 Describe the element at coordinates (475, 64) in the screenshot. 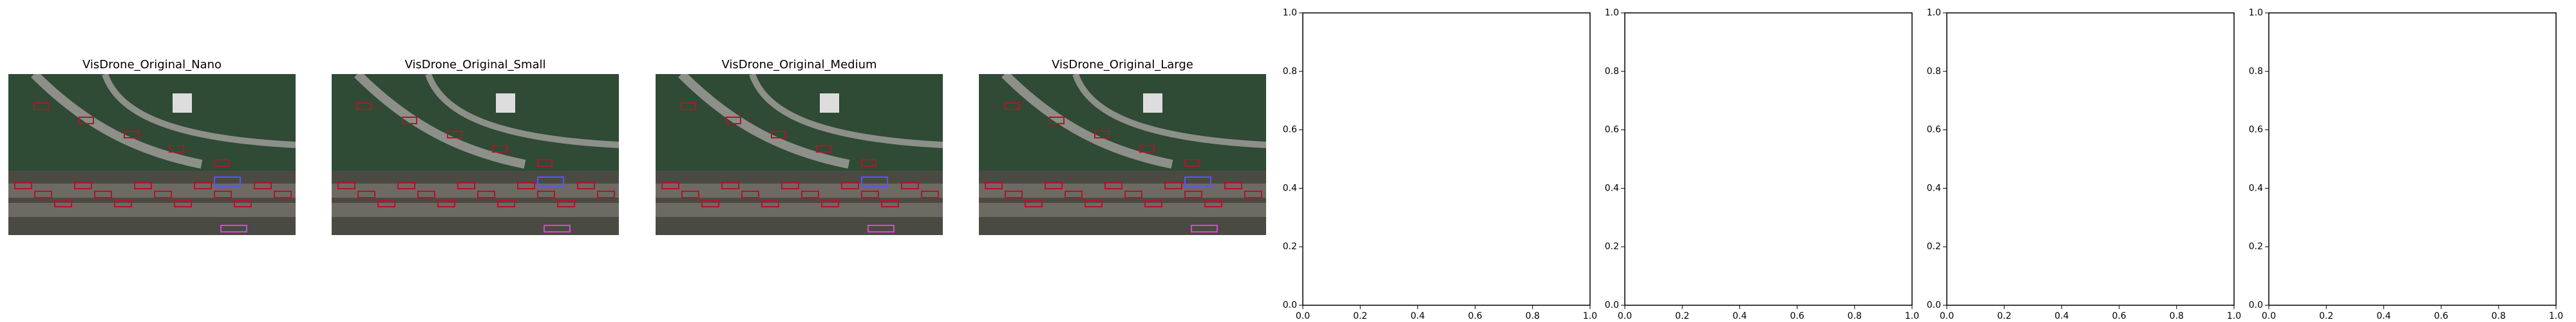

I see `panel-title: VisDrone_Original_Small` at that location.